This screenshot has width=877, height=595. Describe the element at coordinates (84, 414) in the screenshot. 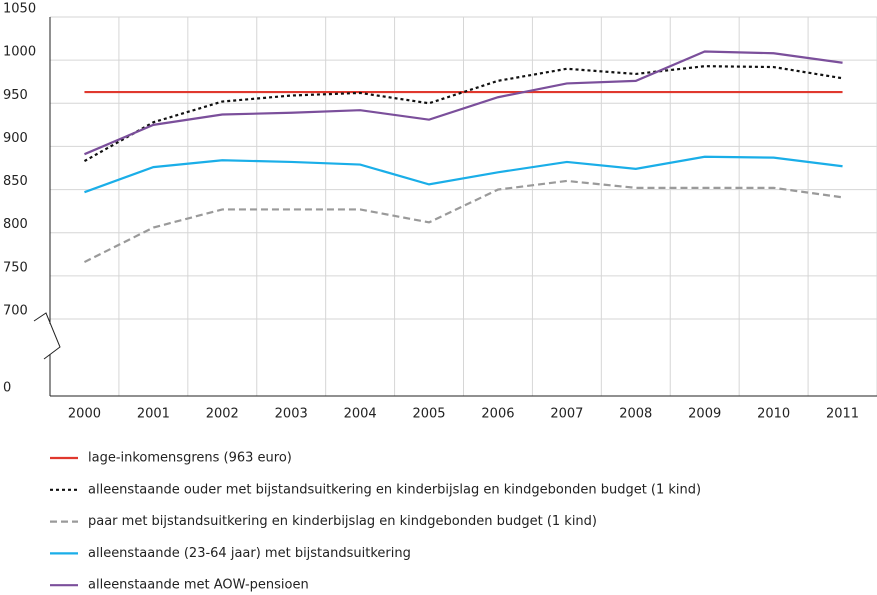

I see `x-tick-label: 2000` at that location.